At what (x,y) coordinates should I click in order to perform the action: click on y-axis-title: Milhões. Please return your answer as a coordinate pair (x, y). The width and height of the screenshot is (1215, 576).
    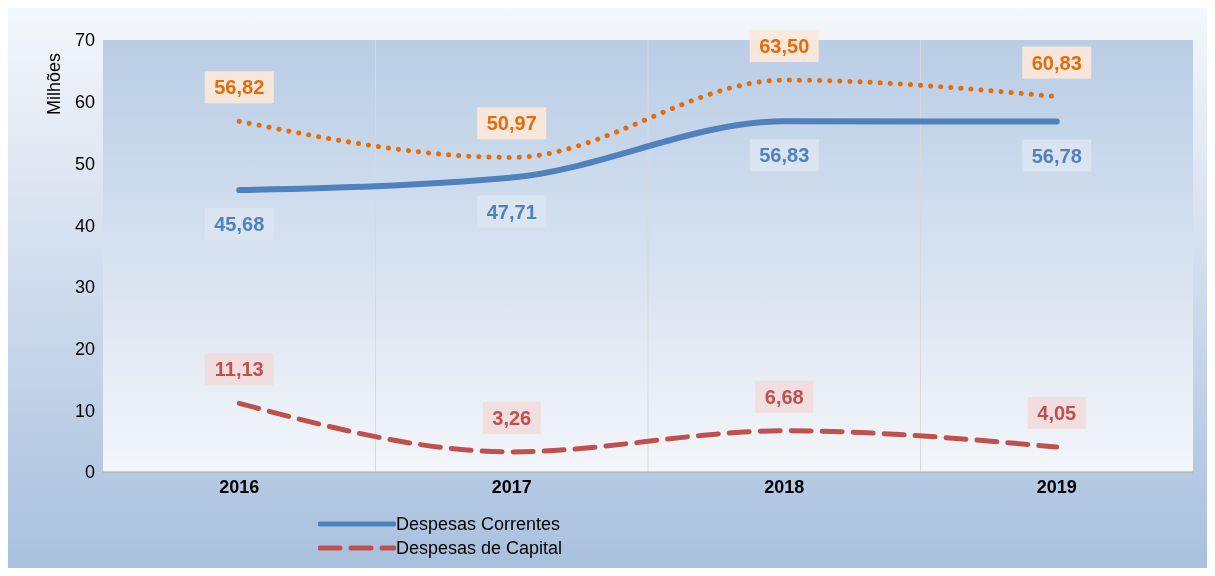
    Looking at the image, I should click on (53, 83).